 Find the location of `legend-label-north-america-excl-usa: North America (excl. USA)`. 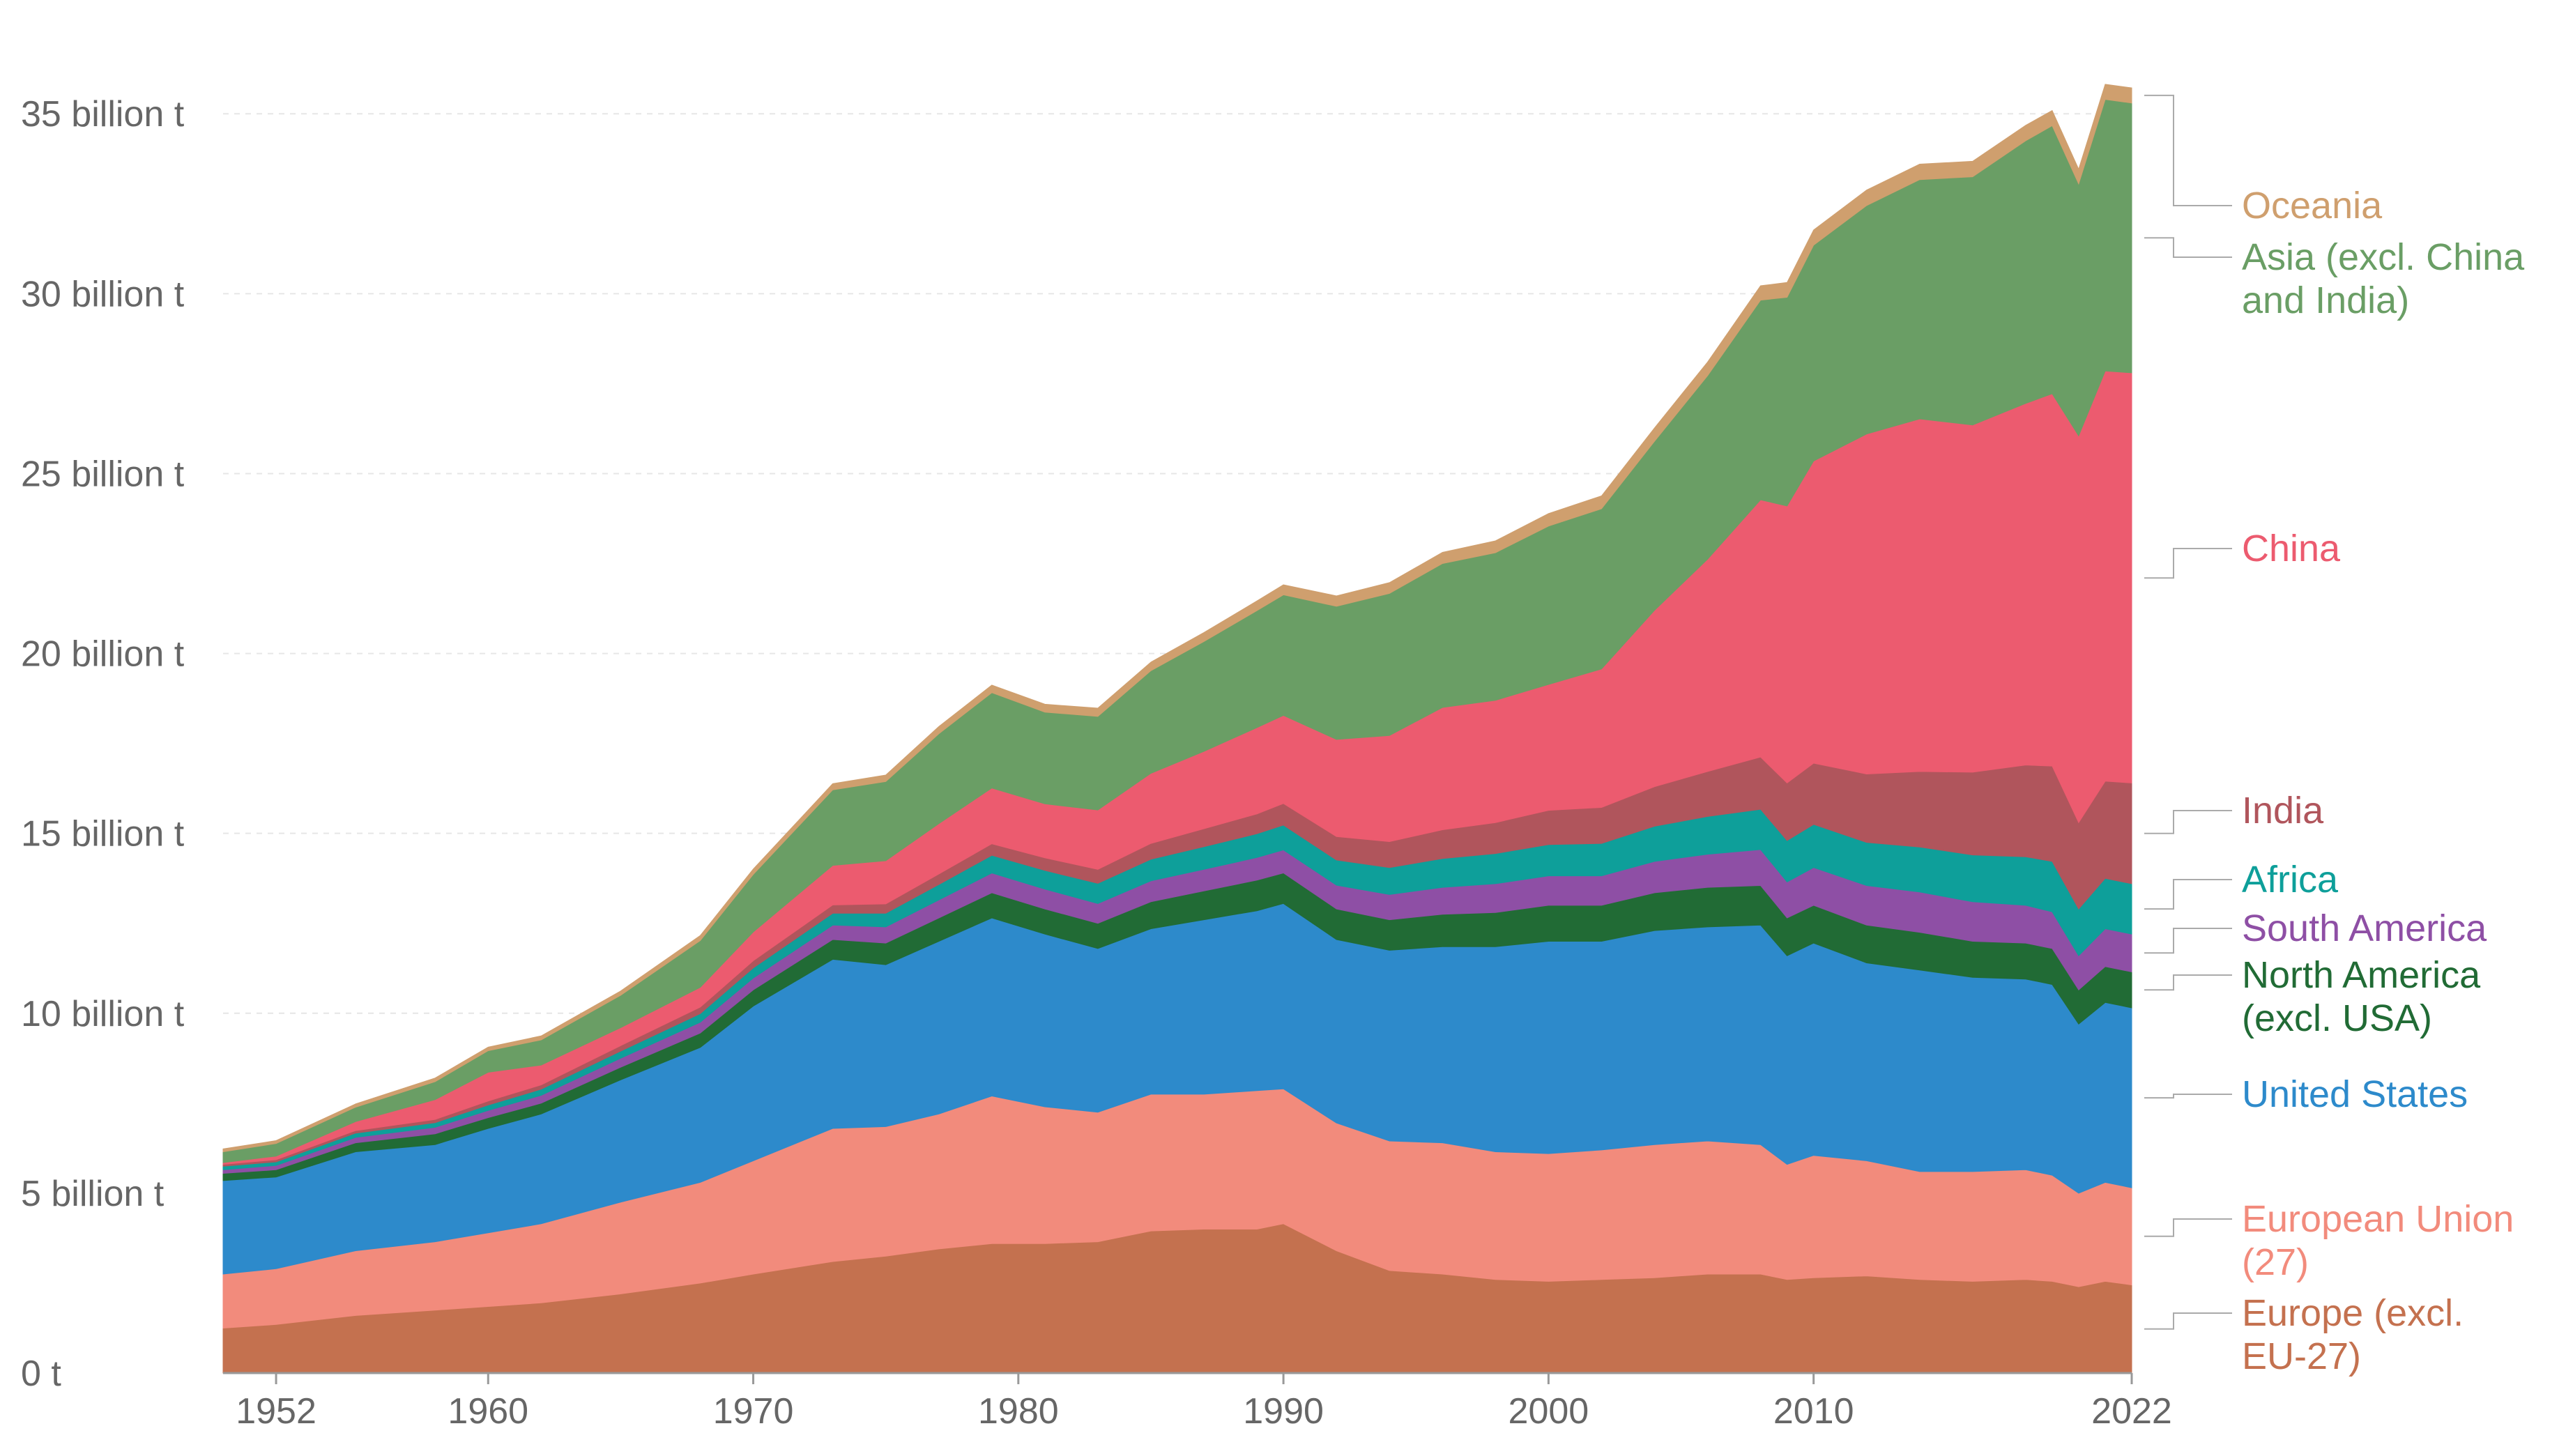

legend-label-north-america-excl-usa: North America (excl. USA) is located at coordinates (2361, 997).